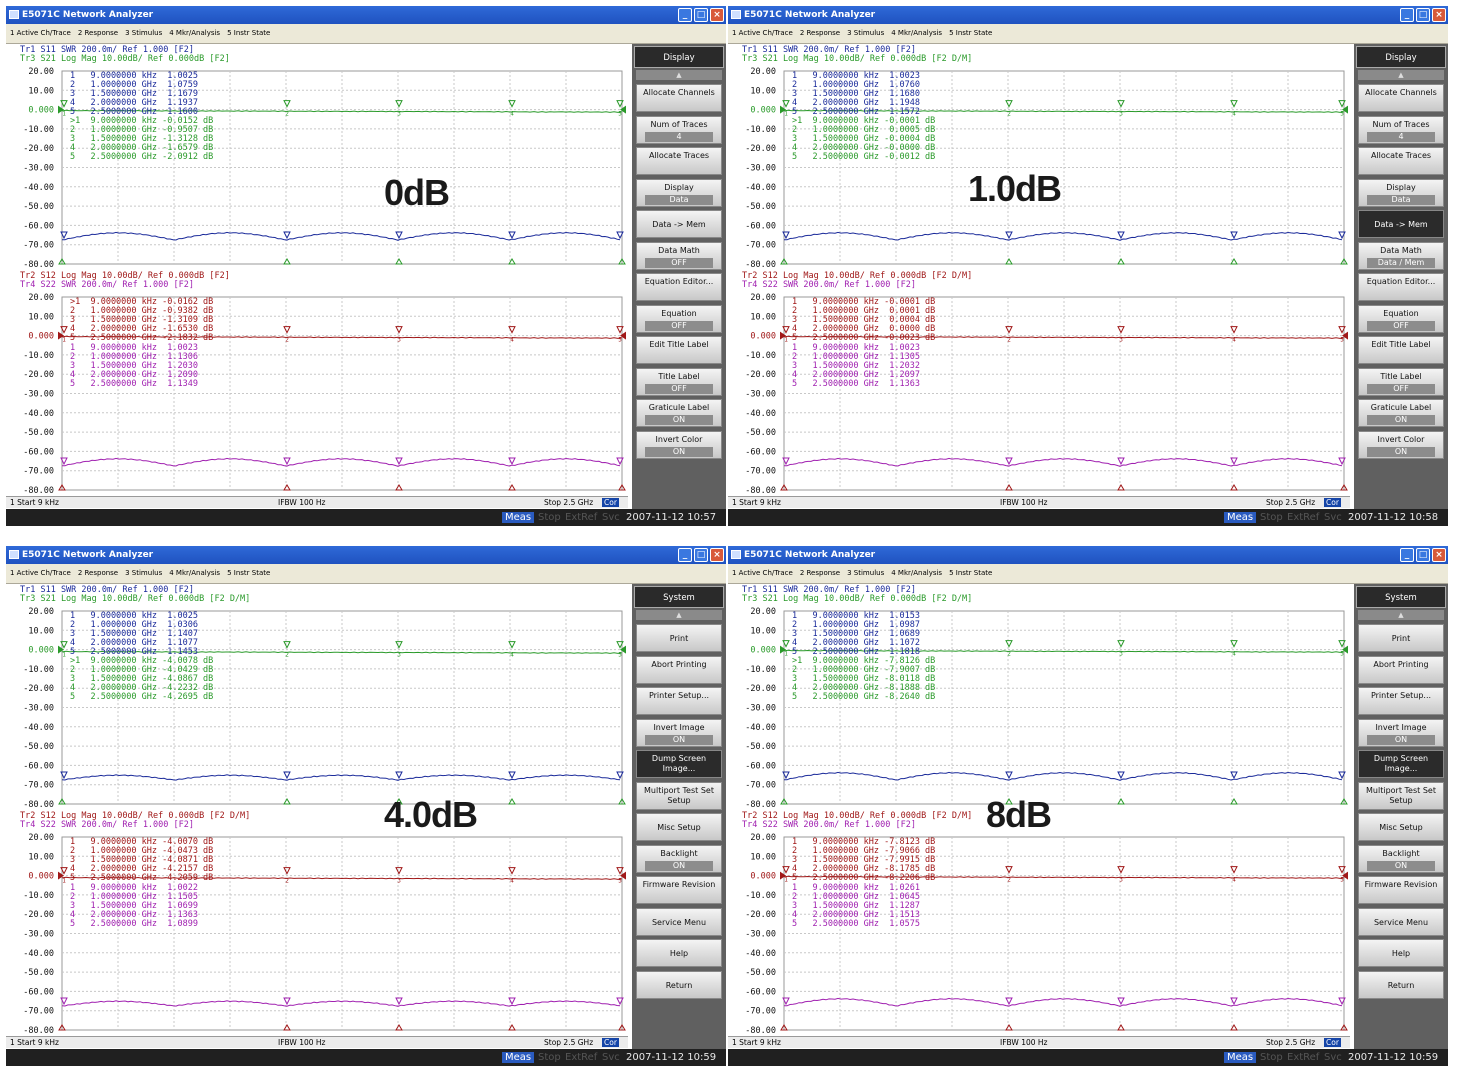  Describe the element at coordinates (679, 255) in the screenshot. I see `softkey-button: Data Math OFF` at that location.